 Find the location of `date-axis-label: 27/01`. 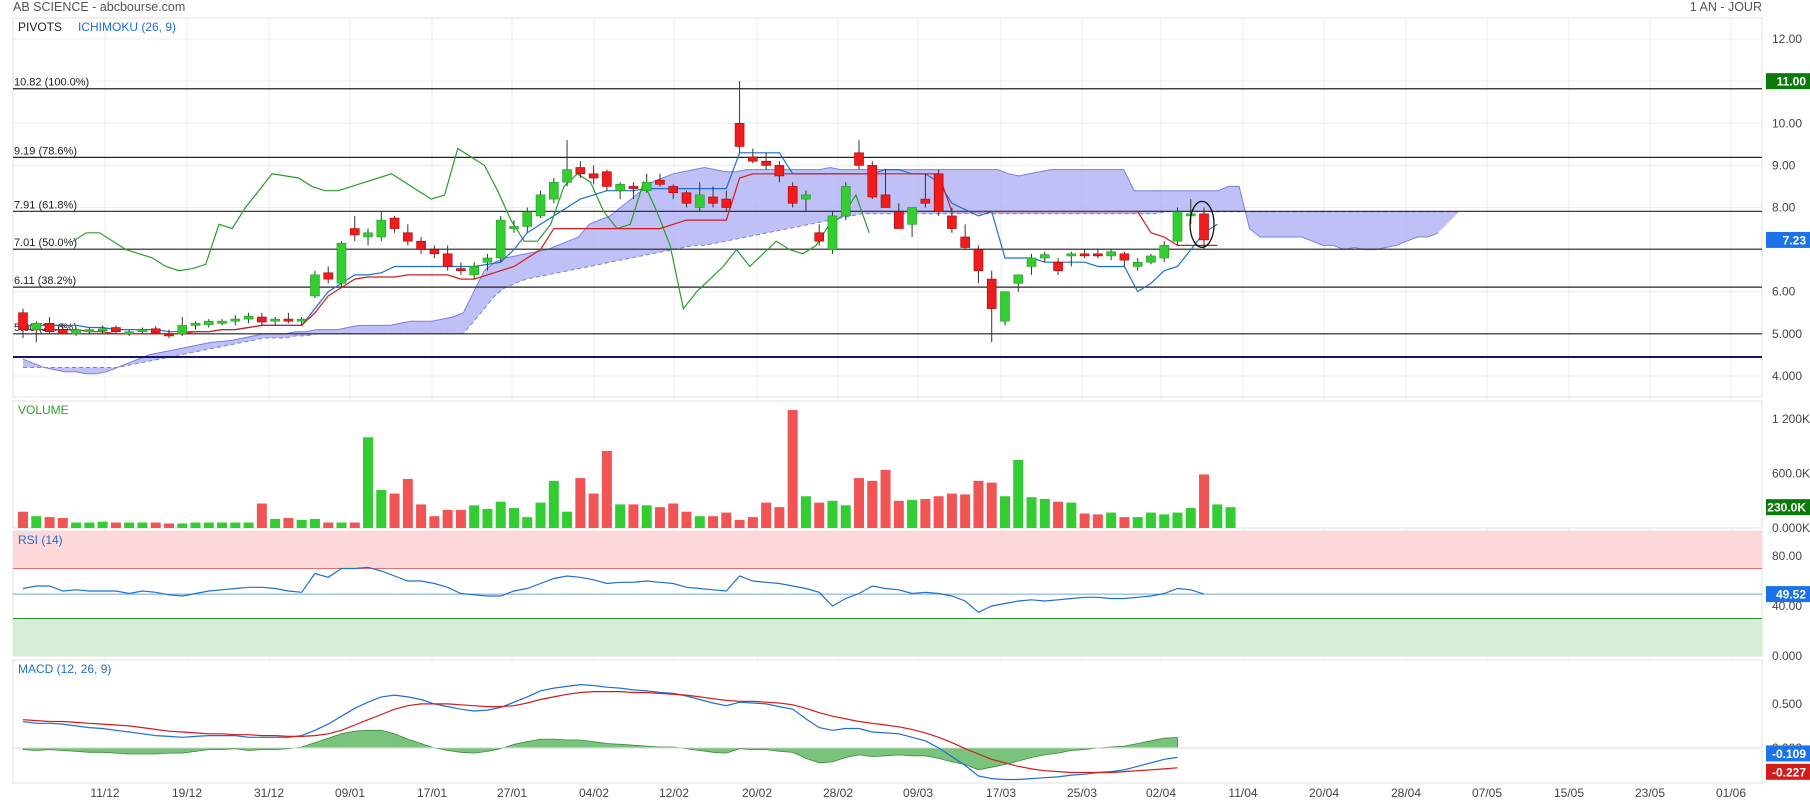

date-axis-label: 27/01 is located at coordinates (512, 793).